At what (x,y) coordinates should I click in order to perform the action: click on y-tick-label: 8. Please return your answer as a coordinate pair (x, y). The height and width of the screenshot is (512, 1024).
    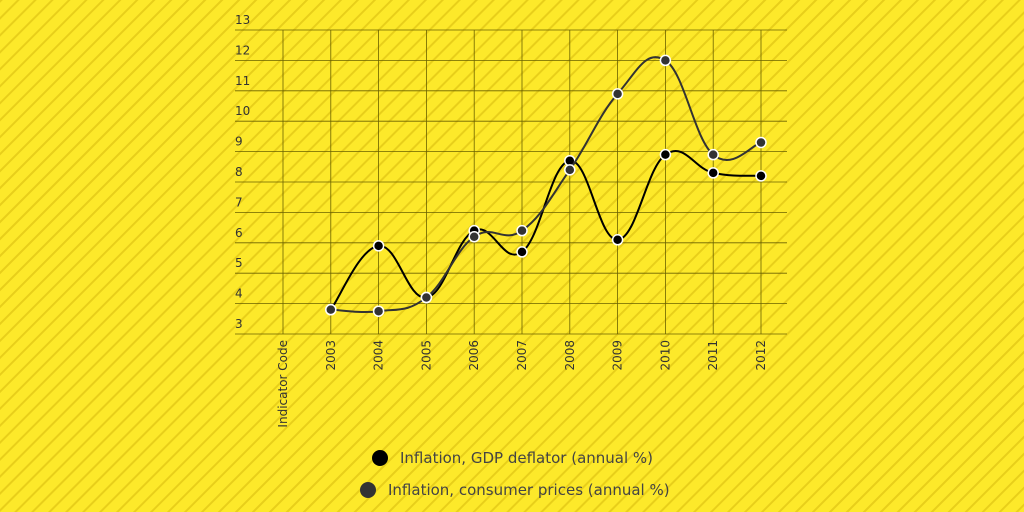
    Looking at the image, I should click on (239, 172).